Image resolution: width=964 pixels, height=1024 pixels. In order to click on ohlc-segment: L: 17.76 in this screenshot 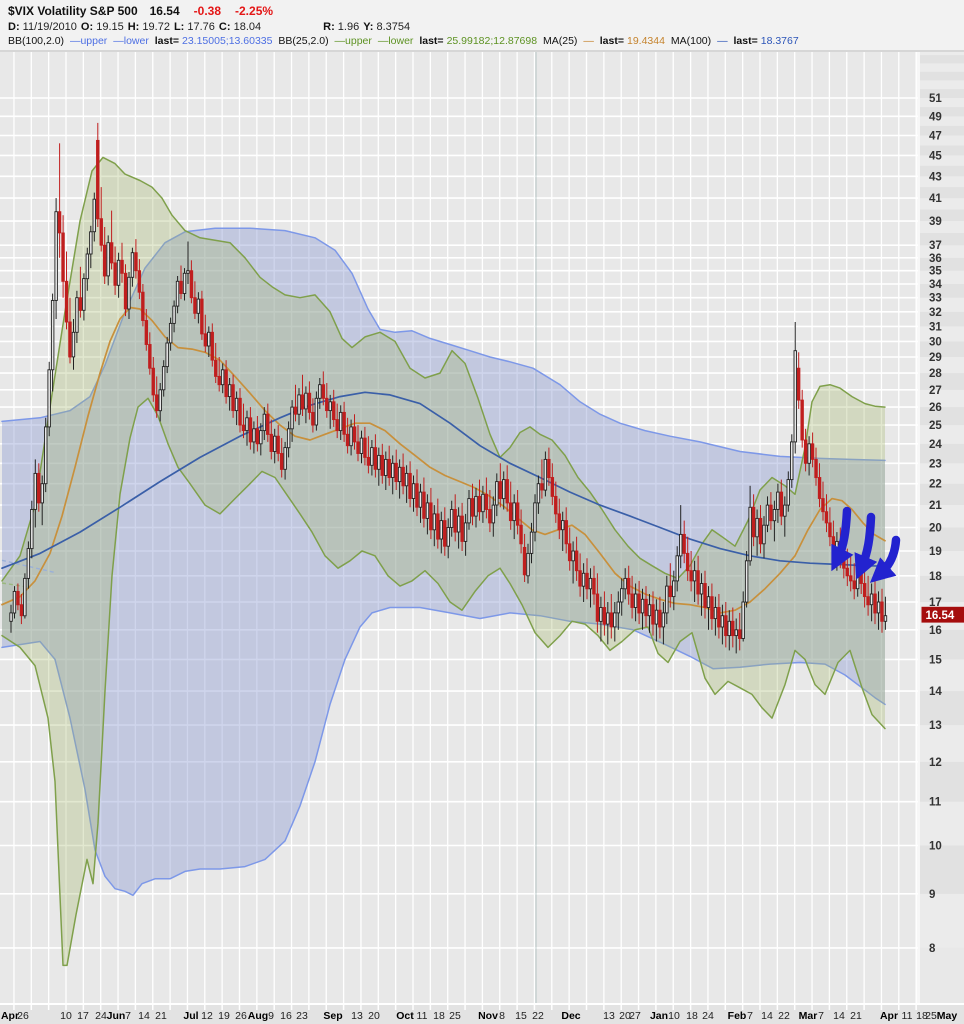, I will do `click(194, 27)`.